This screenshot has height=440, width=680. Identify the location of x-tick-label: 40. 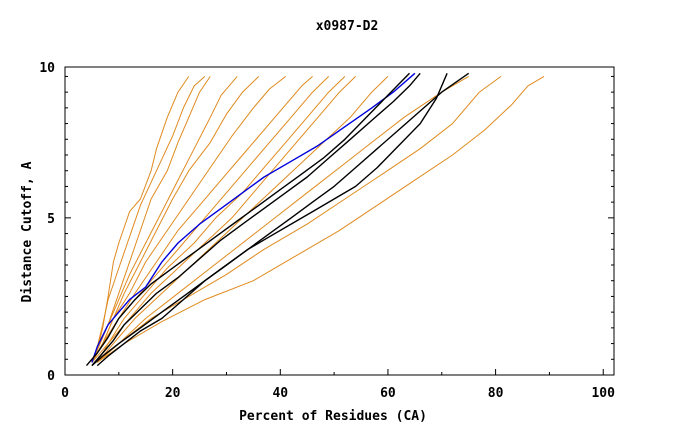
(280, 393).